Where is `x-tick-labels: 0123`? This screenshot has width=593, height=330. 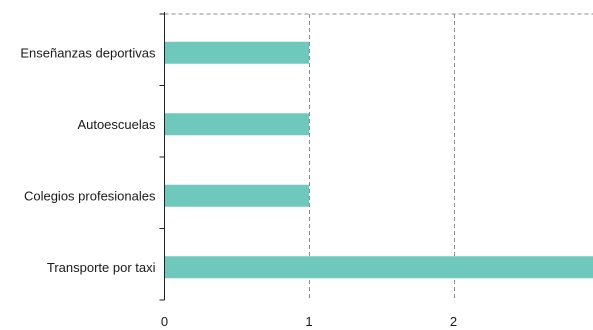
x-tick-labels: 0123 is located at coordinates (309, 321).